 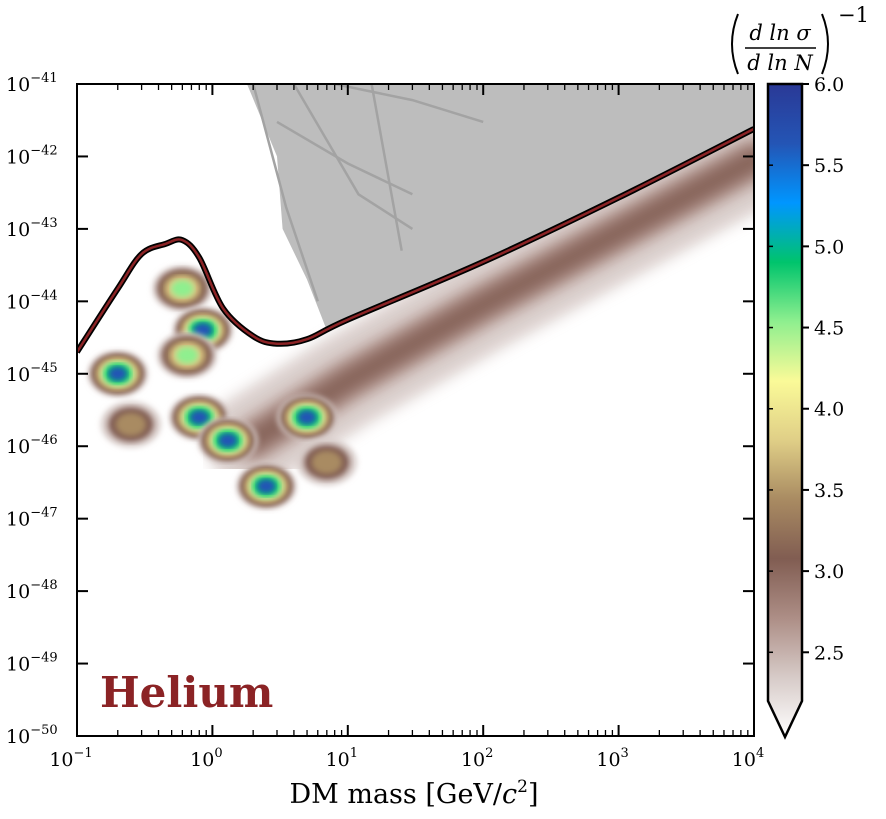 What do you see at coordinates (829, 572) in the screenshot?
I see `colorbar-tick-6: 3.0` at bounding box center [829, 572].